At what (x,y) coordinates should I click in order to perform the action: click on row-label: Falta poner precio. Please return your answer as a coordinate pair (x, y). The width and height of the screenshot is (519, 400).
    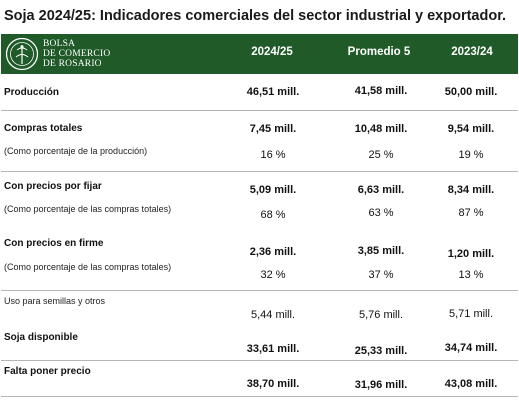
    Looking at the image, I should click on (47, 371).